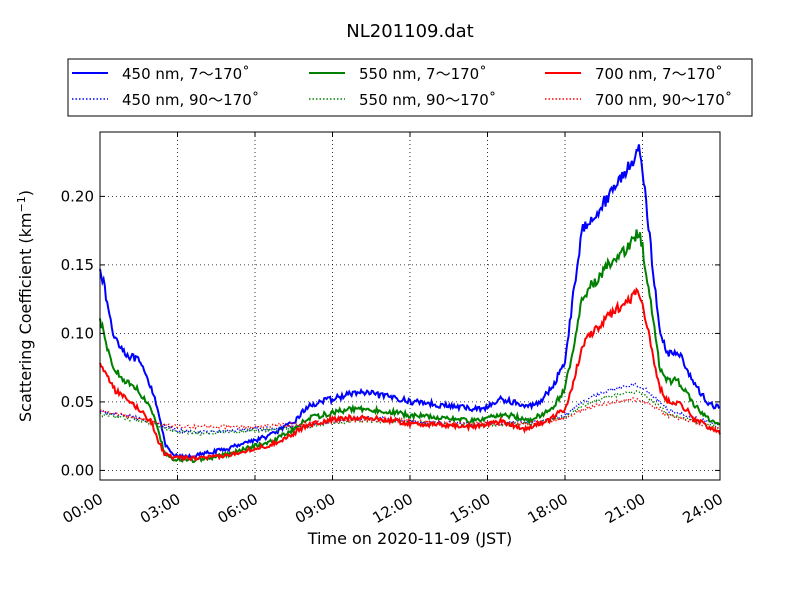  I want to click on y-tick-label: 0.00, so click(77, 470).